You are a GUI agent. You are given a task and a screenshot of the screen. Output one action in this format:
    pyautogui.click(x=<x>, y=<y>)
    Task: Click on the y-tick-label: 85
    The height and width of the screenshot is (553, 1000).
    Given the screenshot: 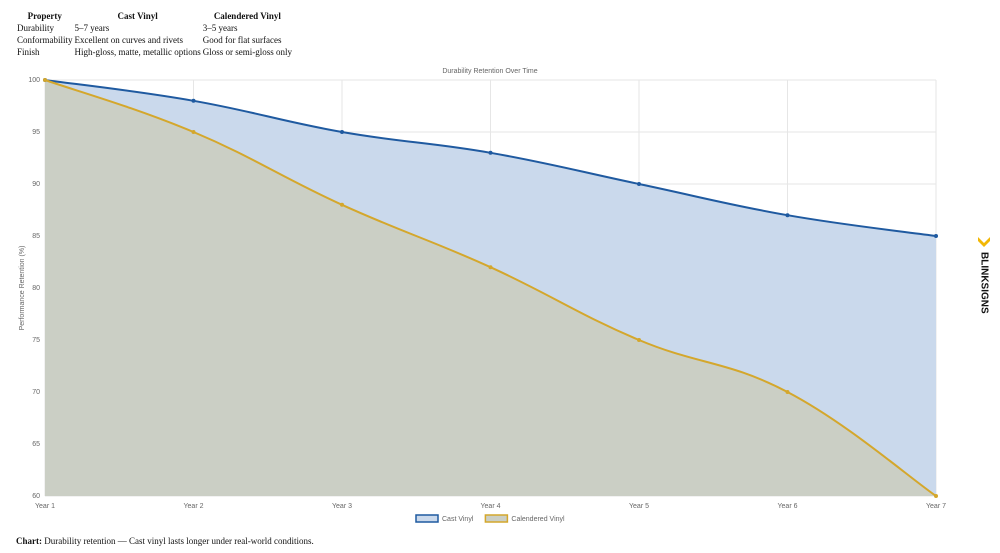 What is the action you would take?
    pyautogui.click(x=36, y=236)
    